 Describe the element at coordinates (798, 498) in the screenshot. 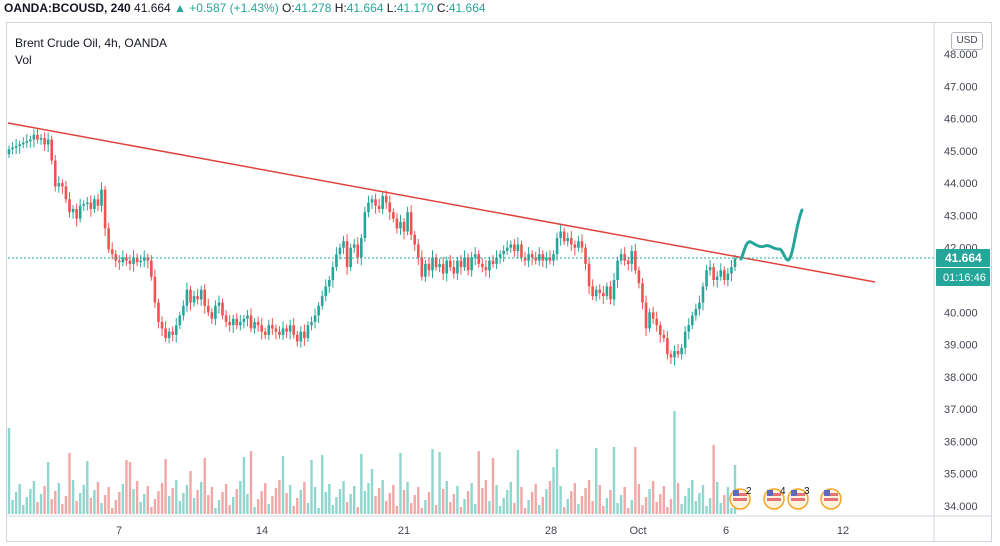

I see `economic-event-icon: 3` at that location.